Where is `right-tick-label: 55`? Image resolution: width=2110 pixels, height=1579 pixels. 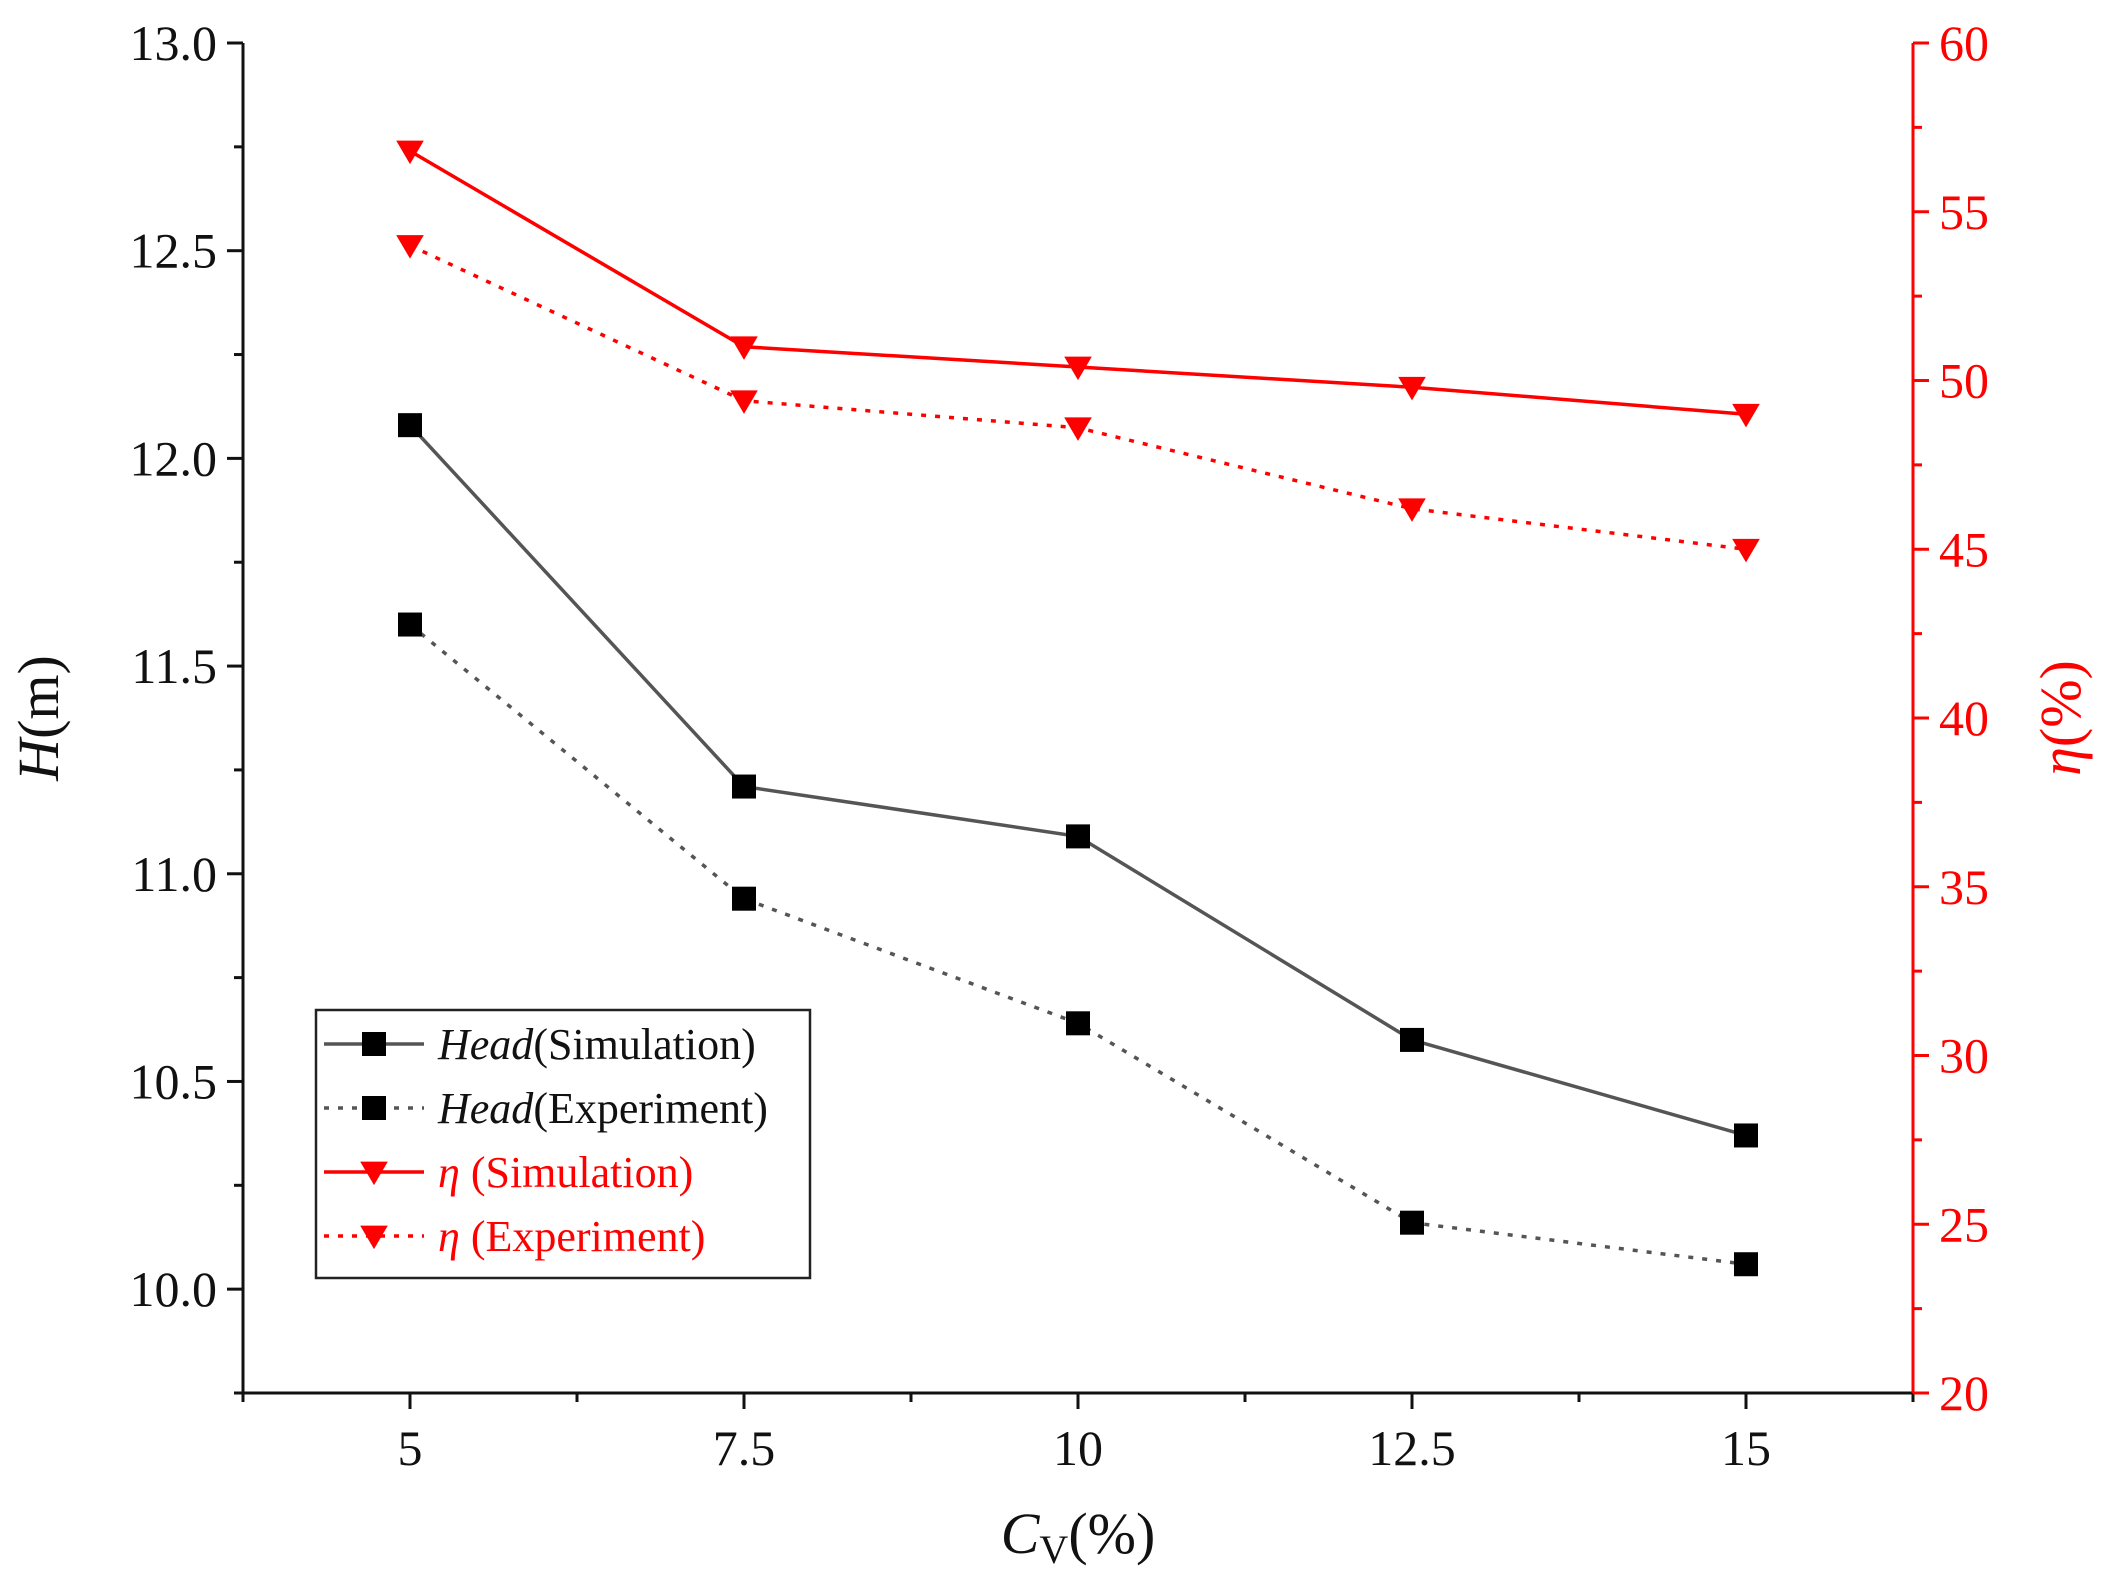
right-tick-label: 55 is located at coordinates (1964, 212).